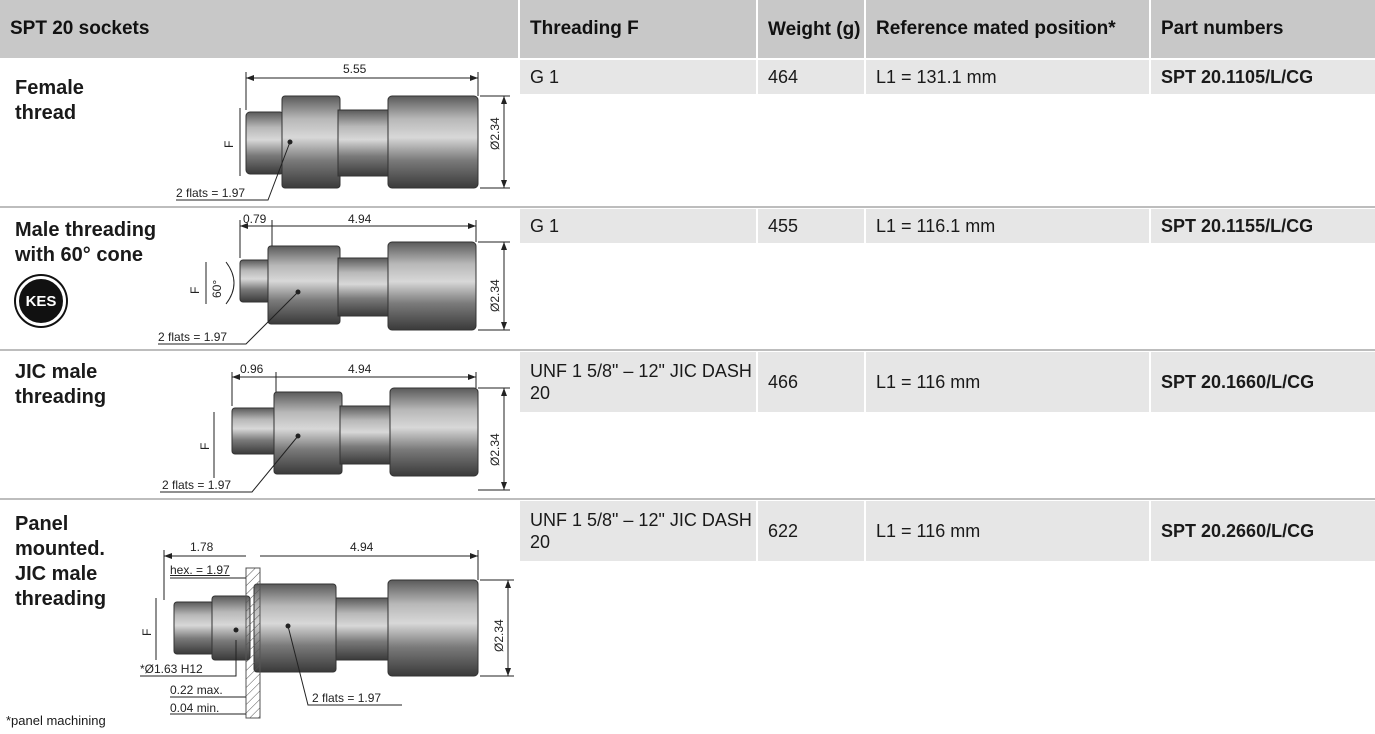  Describe the element at coordinates (61, 384) in the screenshot. I see `row-label: JIC male threading` at that location.